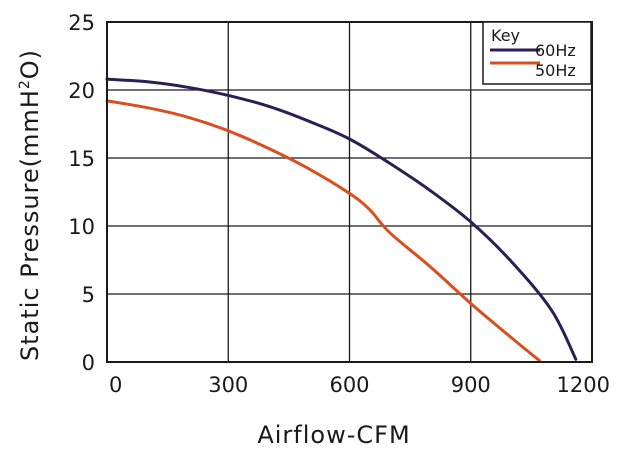 This screenshot has width=627, height=450. I want to click on x-tick-label: 1200, so click(583, 385).